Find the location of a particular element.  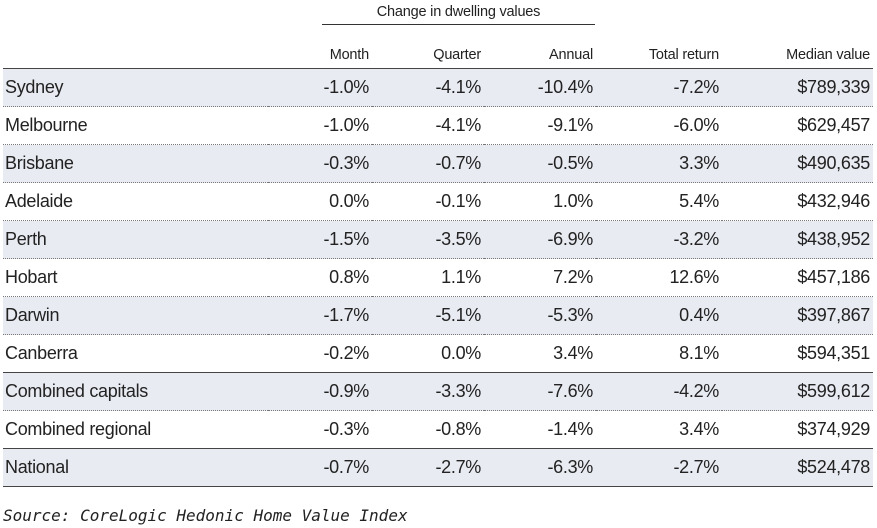

median-value: $594,351 is located at coordinates (797, 353).